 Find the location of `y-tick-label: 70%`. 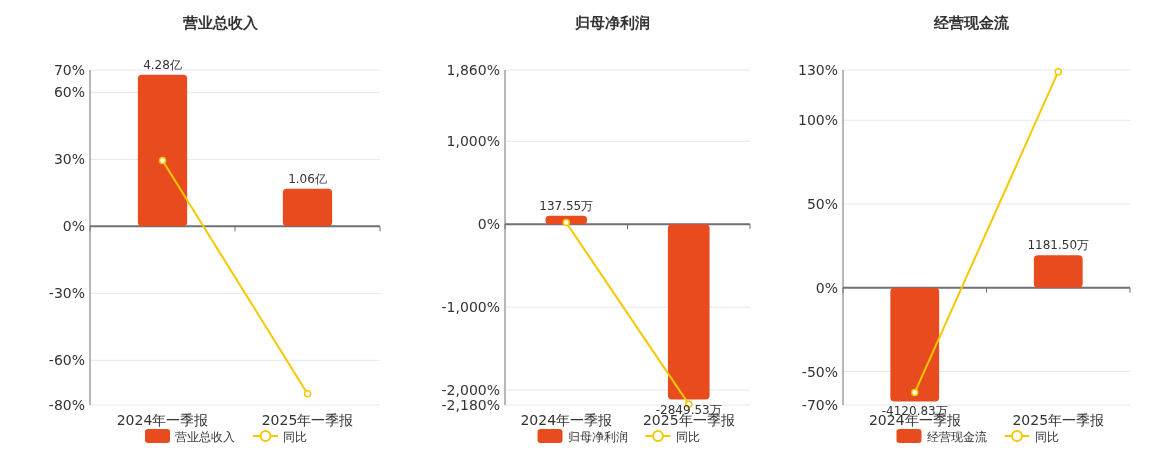

y-tick-label: 70% is located at coordinates (69, 70).